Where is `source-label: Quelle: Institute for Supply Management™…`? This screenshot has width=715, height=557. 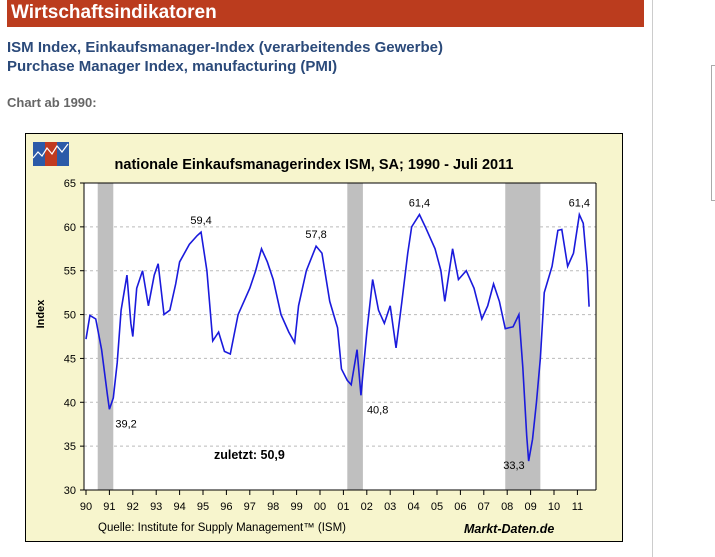
source-label: Quelle: Institute for Supply Management™… is located at coordinates (222, 528).